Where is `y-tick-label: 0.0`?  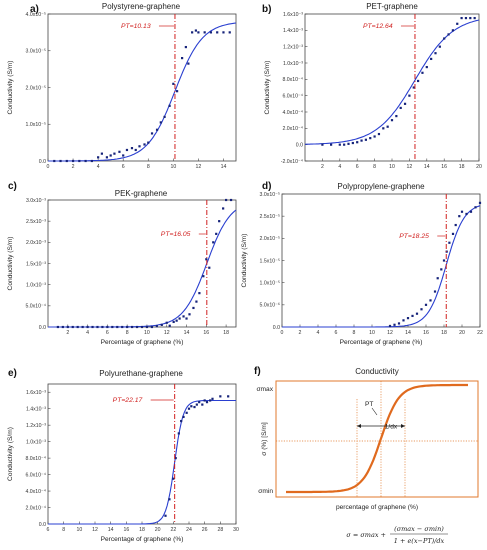 y-tick-label: 0.0 is located at coordinates (276, 328).